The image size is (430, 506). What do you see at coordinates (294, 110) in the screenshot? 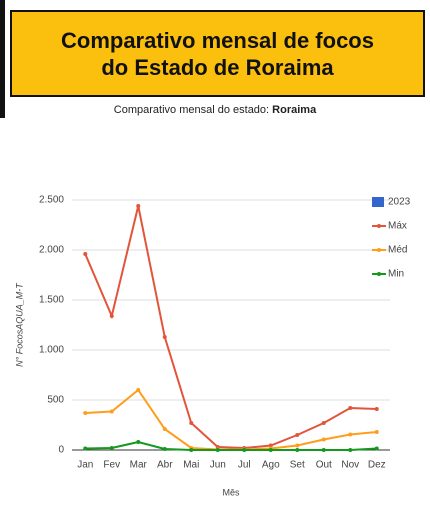
I see `state-name: Roraima` at bounding box center [294, 110].